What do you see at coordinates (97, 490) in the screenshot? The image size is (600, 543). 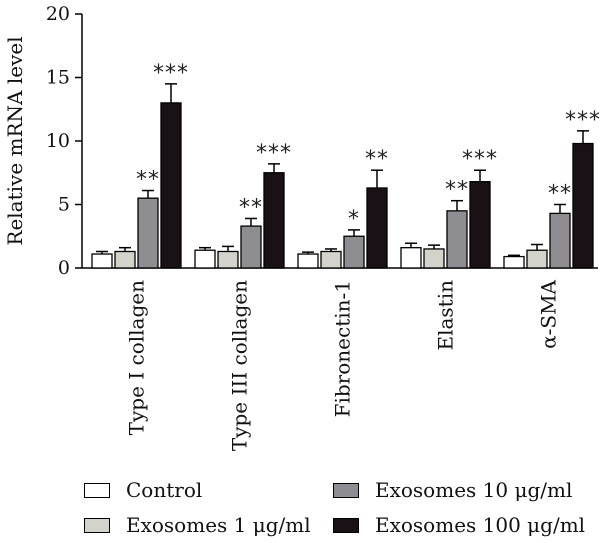 I see `legend-swatch-control` at bounding box center [97, 490].